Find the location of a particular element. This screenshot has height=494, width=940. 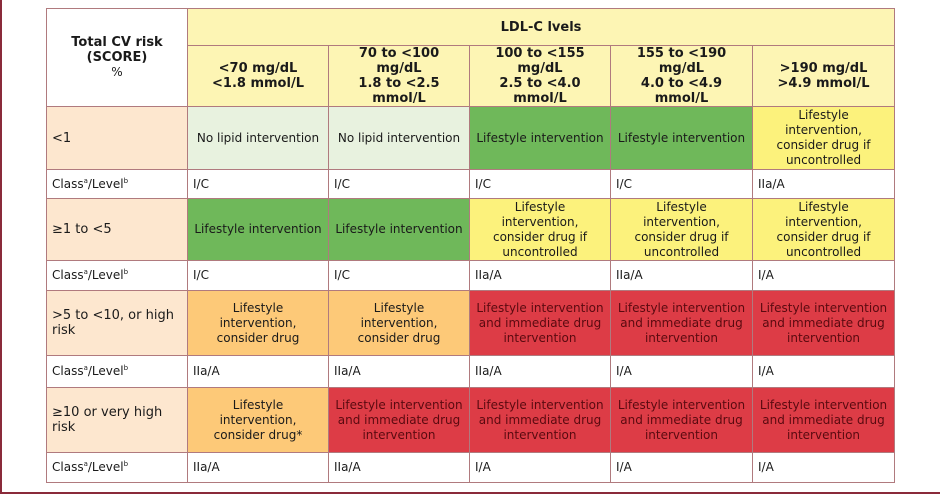

column-header-mmol: 4.0 to <4.9 mmol/L is located at coordinates (681, 91).